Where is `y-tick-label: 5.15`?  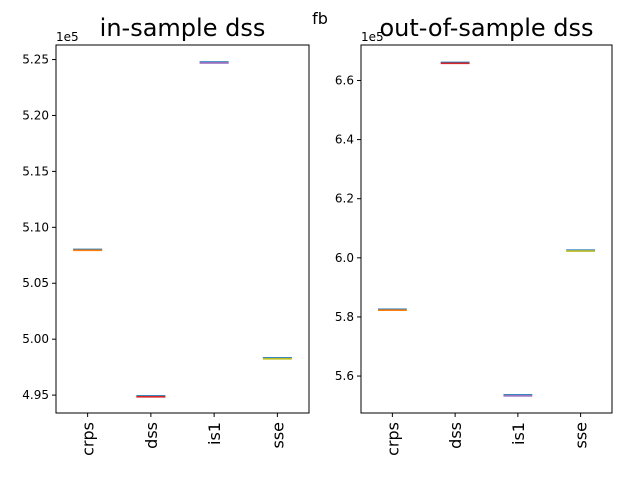 y-tick-label: 5.15 is located at coordinates (35, 171).